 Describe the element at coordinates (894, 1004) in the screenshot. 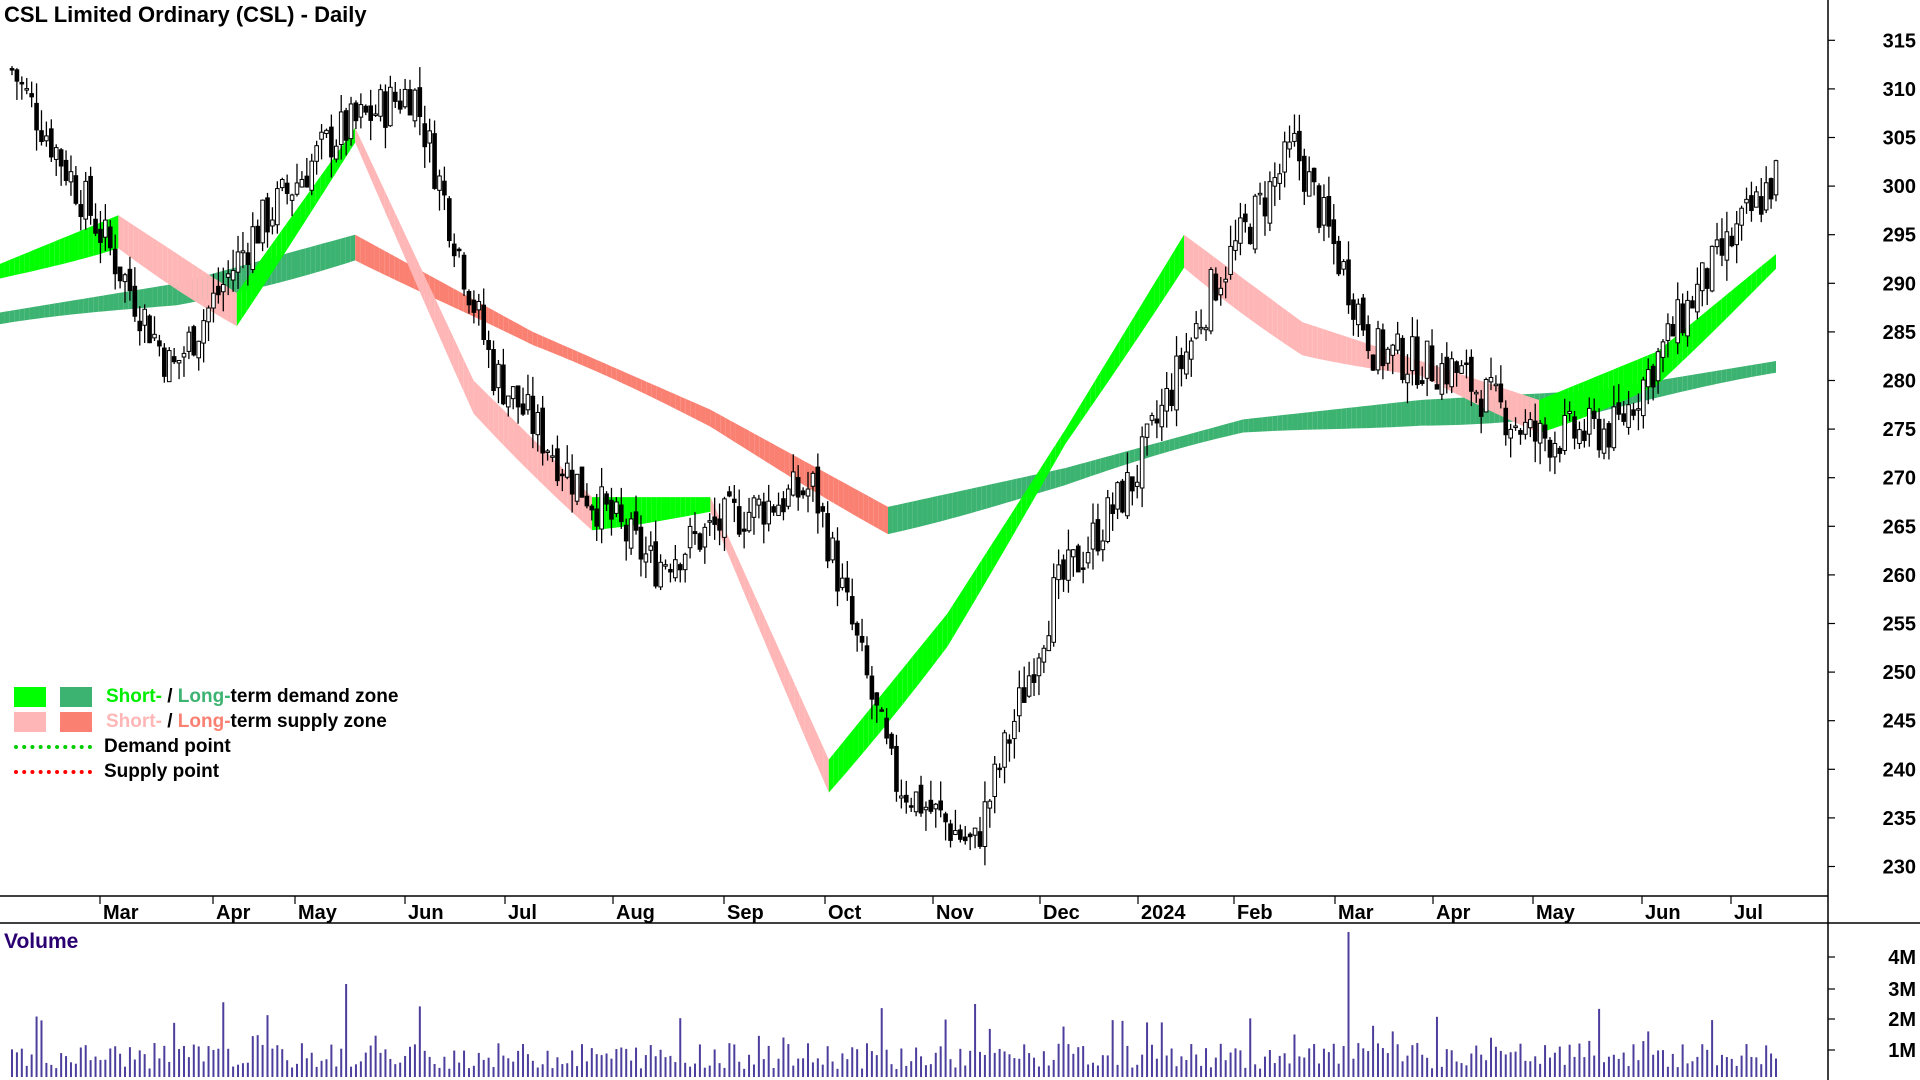

I see `volume-bars` at that location.